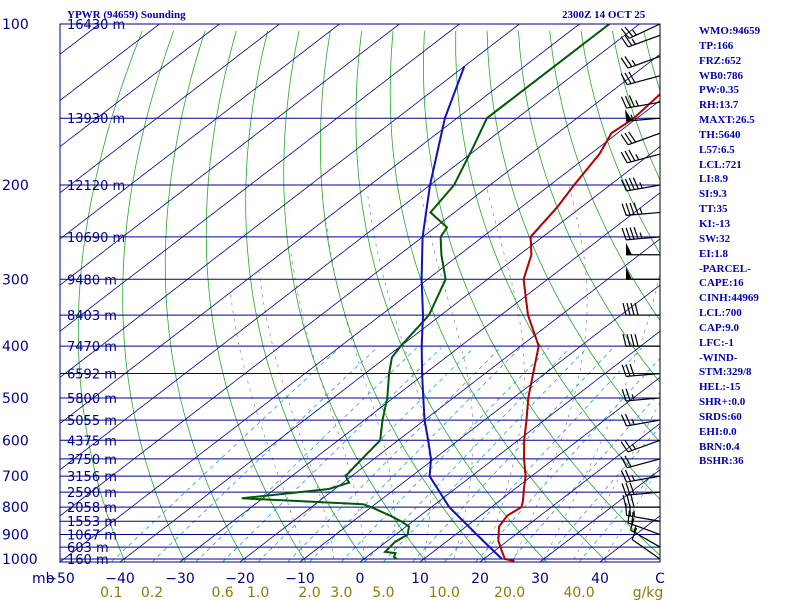 The image size is (800, 600). Describe the element at coordinates (126, 15) in the screenshot. I see `station-title: YPWR (94659) Sounding` at that location.